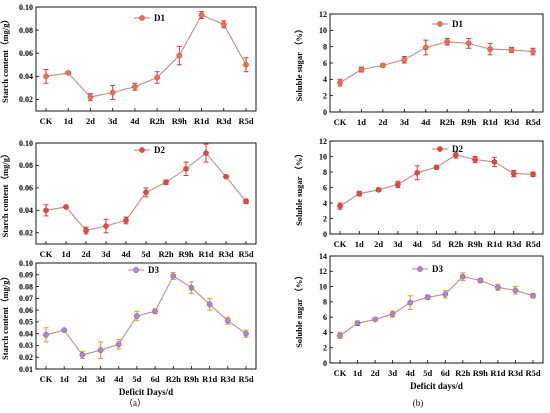 This screenshot has width=550, height=413. Describe the element at coordinates (66, 254) in the screenshot. I see `x-tick-label: 1d` at that location.